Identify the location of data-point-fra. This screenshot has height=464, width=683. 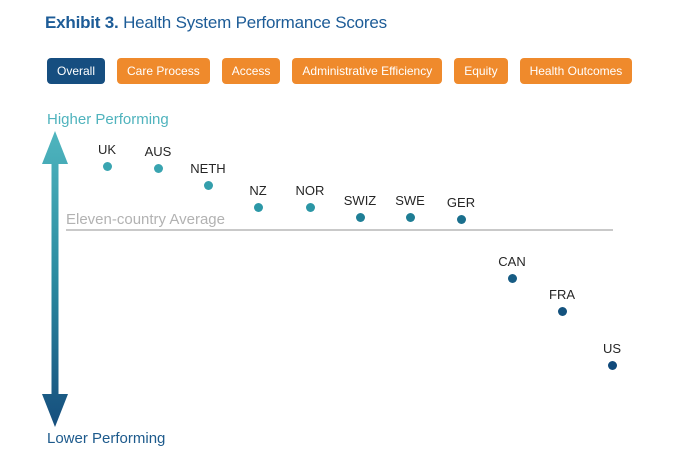
(562, 311).